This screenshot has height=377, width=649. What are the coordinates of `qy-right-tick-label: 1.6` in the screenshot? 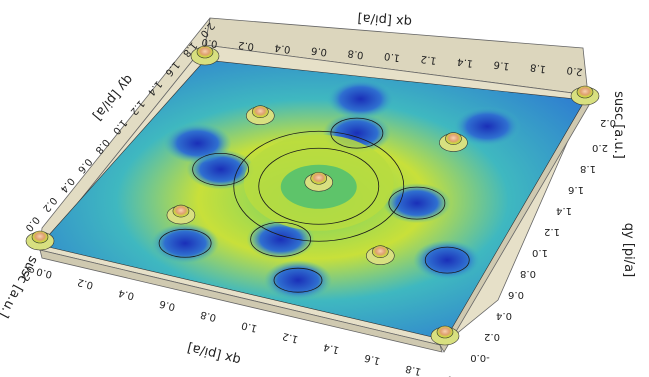 It's located at (576, 189).